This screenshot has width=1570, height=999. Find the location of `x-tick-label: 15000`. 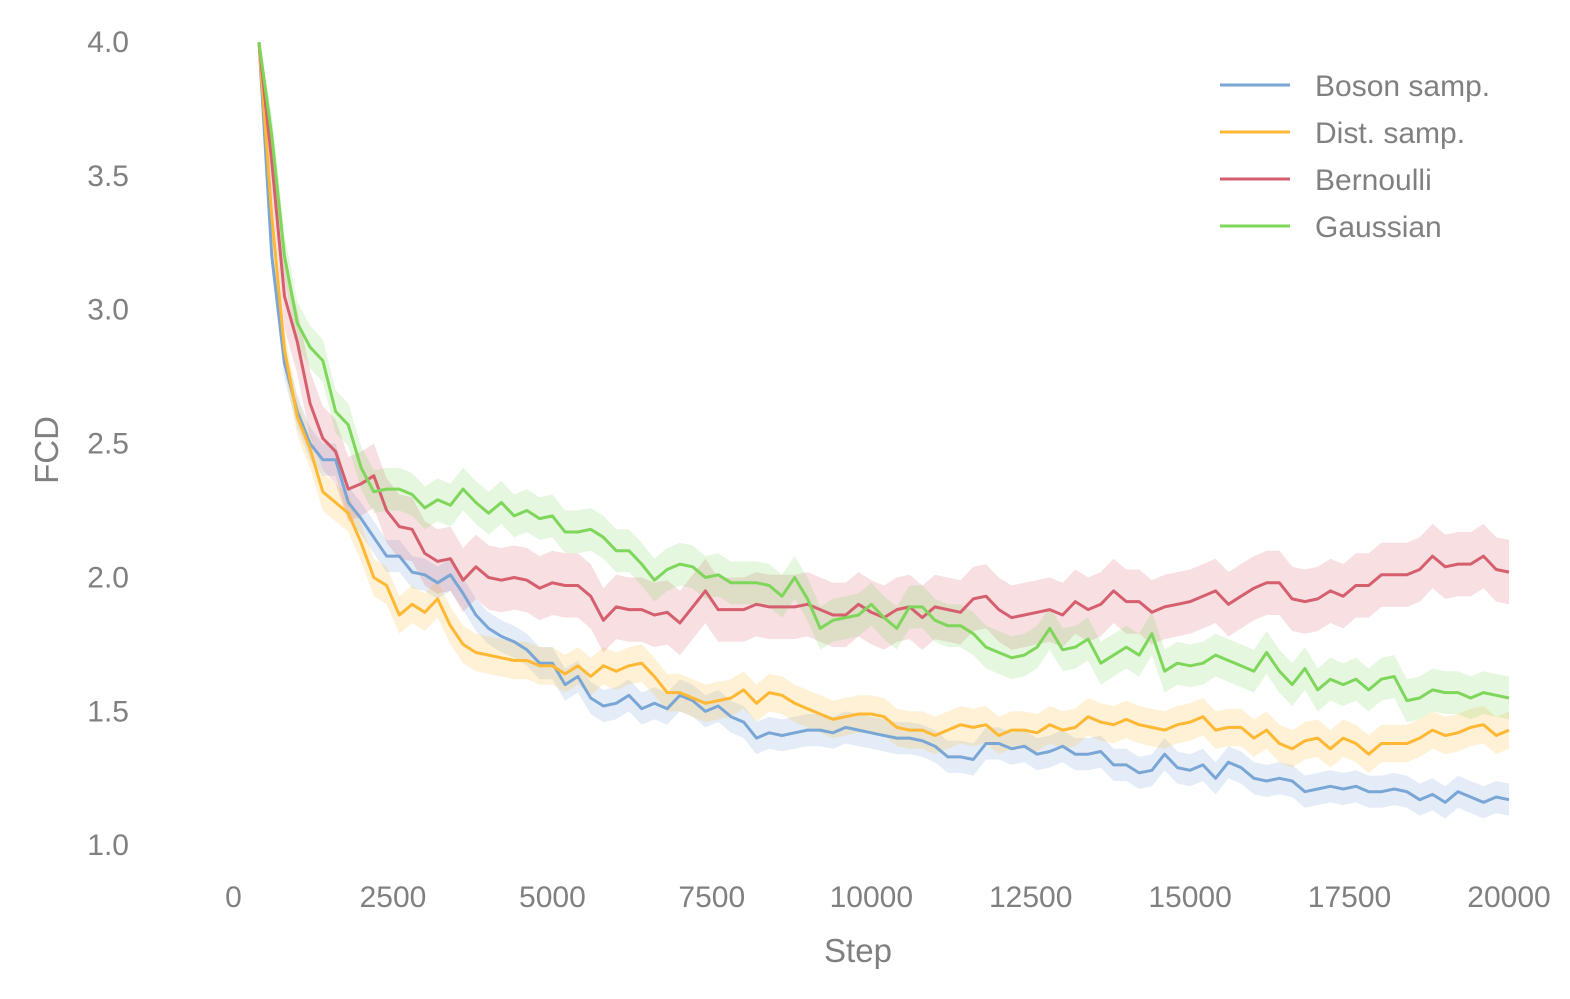

x-tick-label: 15000 is located at coordinates (1189, 897).